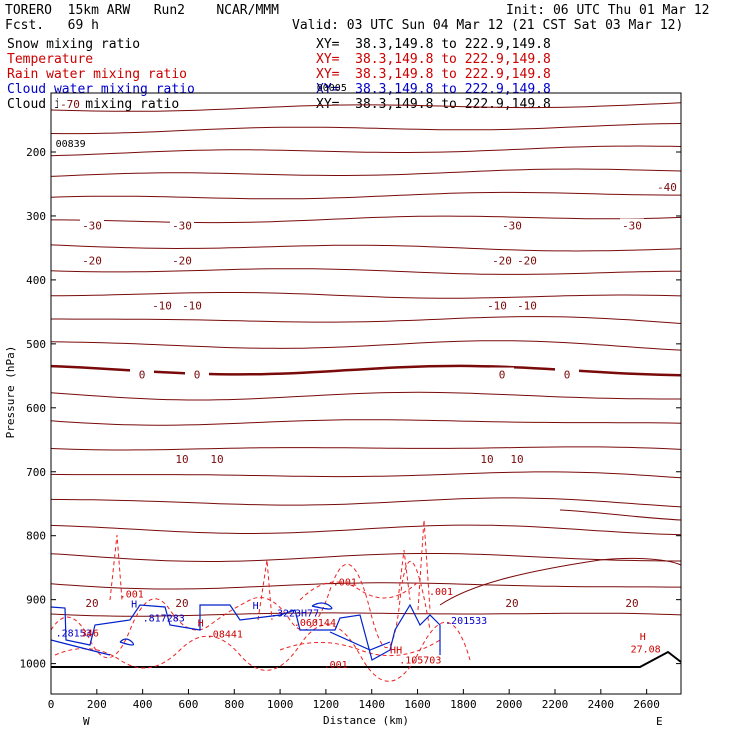 Image resolution: width=740 pixels, height=740 pixels. I want to click on legend-cloud-ice-xy: XY= 38.3,149.8 to 222.9,149.8, so click(433, 104).